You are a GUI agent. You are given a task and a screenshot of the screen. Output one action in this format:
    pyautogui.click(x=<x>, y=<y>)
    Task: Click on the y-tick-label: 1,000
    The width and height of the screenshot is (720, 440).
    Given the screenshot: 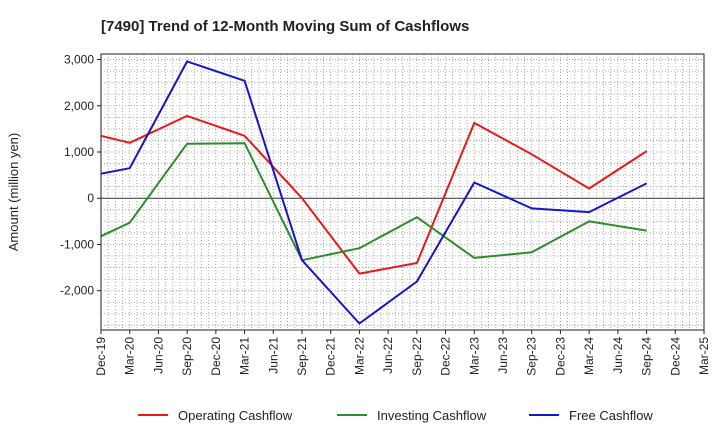 What is the action you would take?
    pyautogui.click(x=79, y=152)
    